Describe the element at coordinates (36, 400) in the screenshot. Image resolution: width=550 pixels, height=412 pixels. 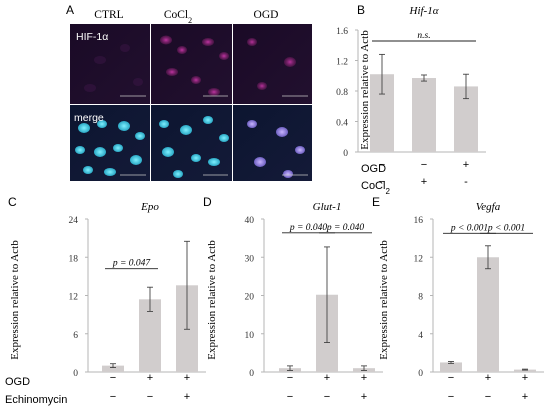
I see `treatment-label: Echinomycin` at that location.